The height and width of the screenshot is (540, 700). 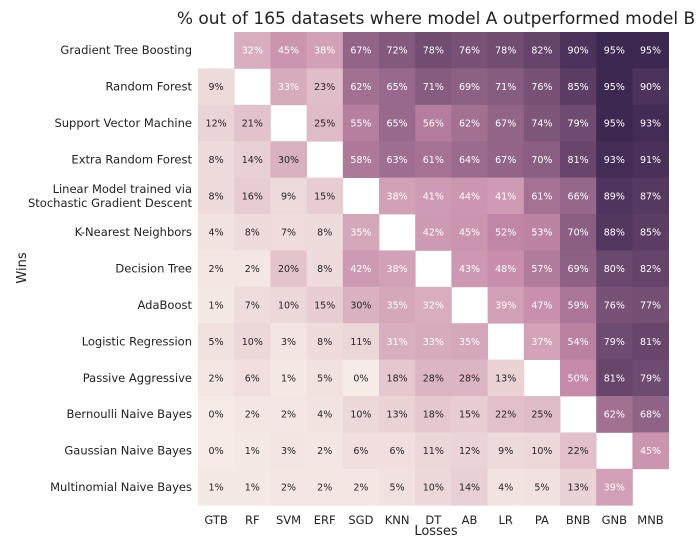 What do you see at coordinates (541, 269) in the screenshot?
I see `cell-value-label: 57%` at bounding box center [541, 269].